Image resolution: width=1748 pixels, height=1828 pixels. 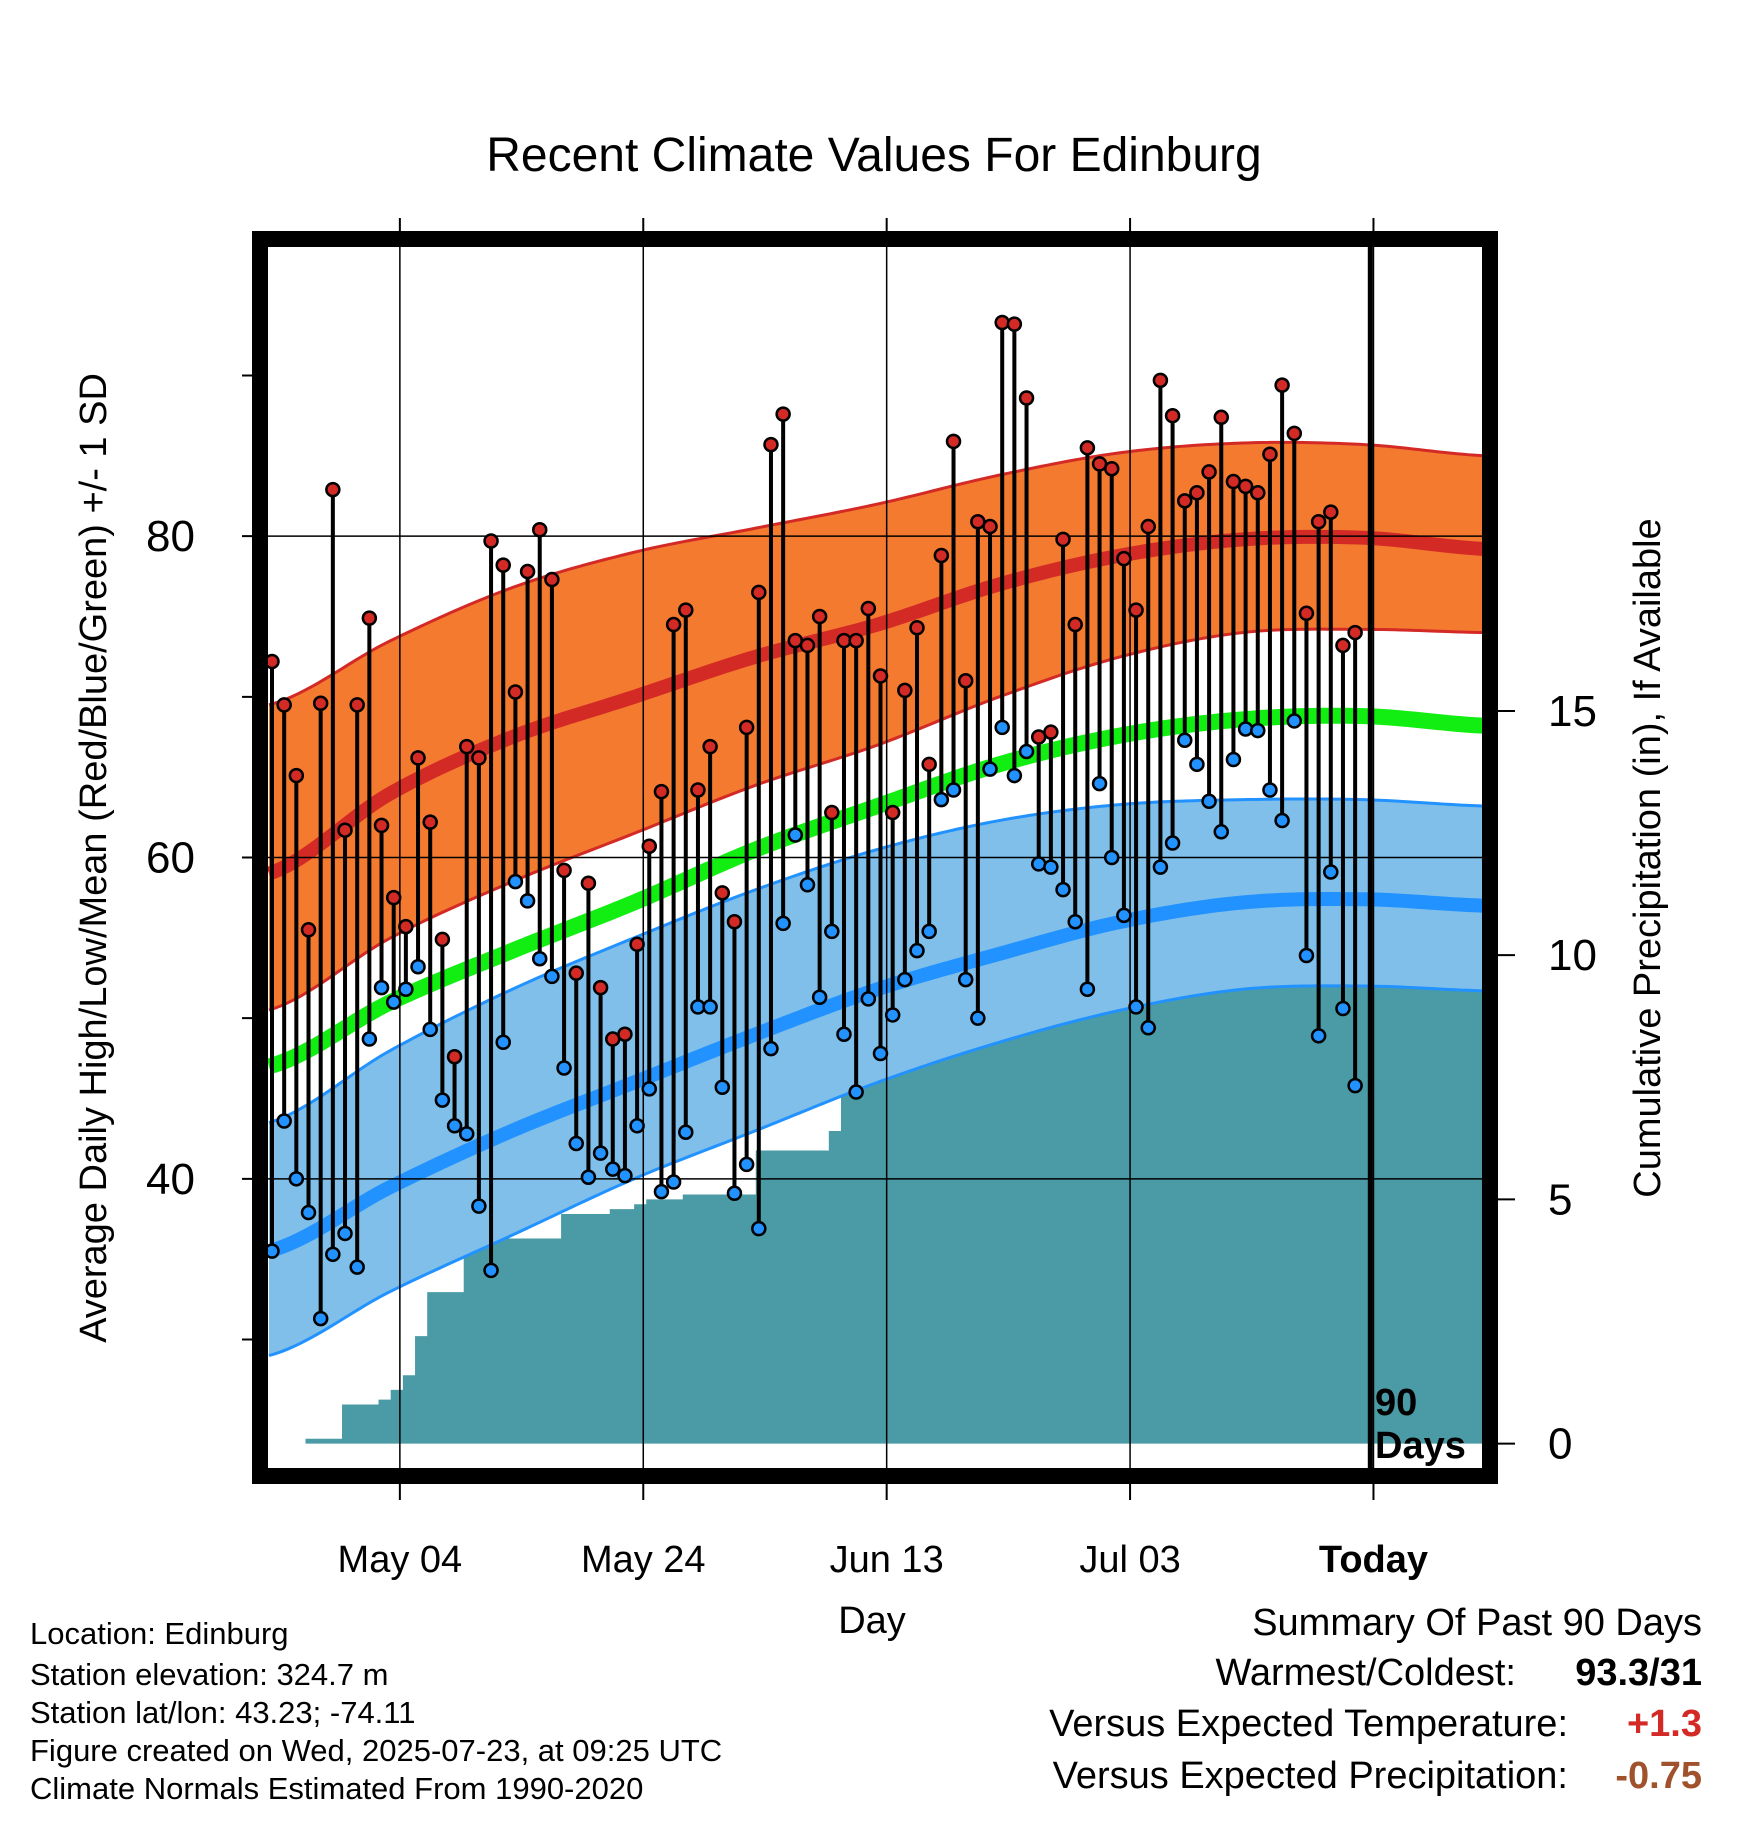 What do you see at coordinates (400, 1560) in the screenshot?
I see `x-tick-label: May 04` at bounding box center [400, 1560].